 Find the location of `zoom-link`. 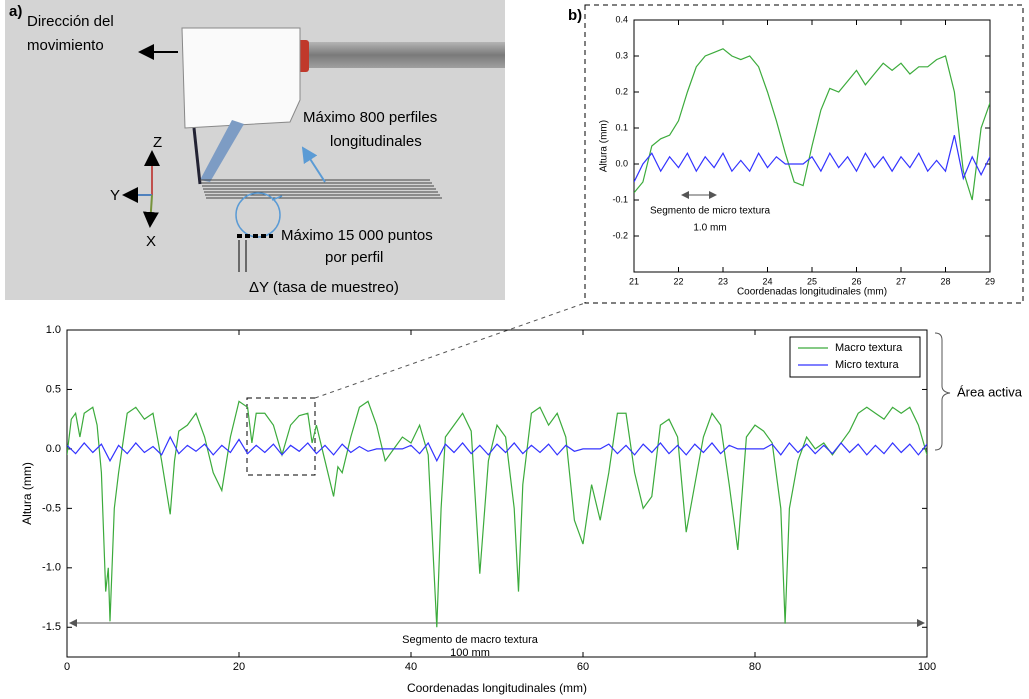

zoom-link is located at coordinates (277, 198).